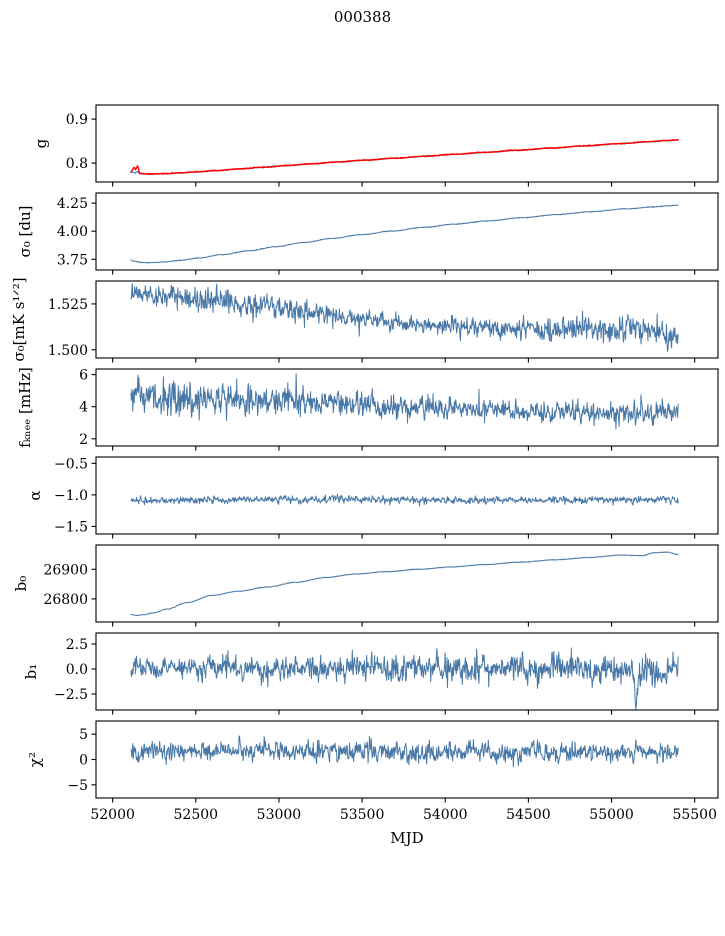 This screenshot has height=936, width=725. I want to click on y-tick-label: 3.75, so click(72, 260).